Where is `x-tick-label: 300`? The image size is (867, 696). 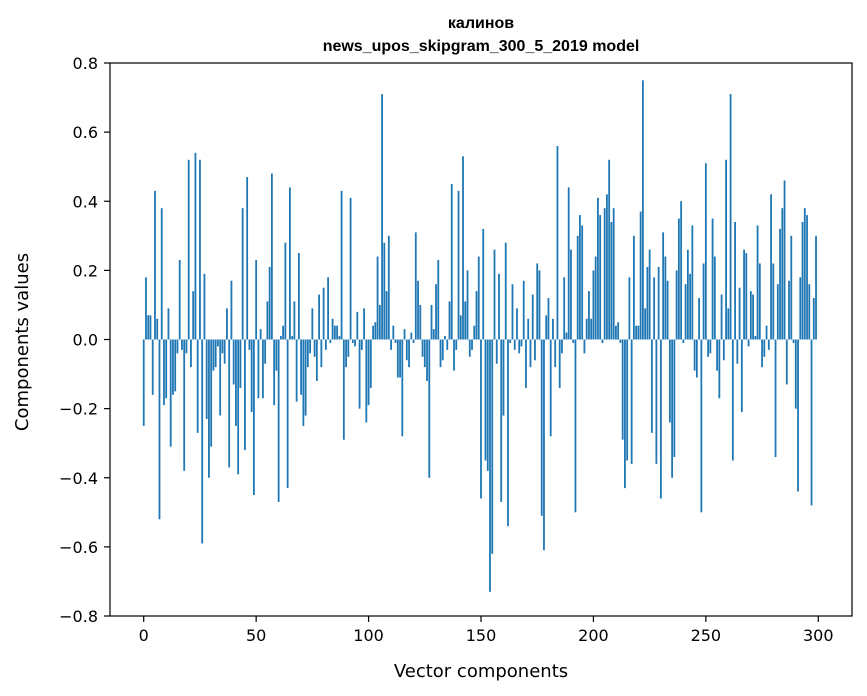 x-tick-label: 300 is located at coordinates (818, 635).